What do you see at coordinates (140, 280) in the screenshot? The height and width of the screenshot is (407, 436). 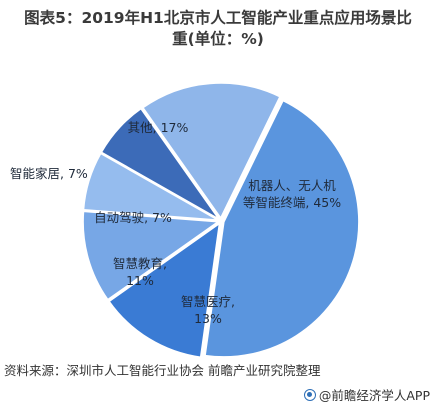 I see `slice-label-line: 11%` at bounding box center [140, 280].